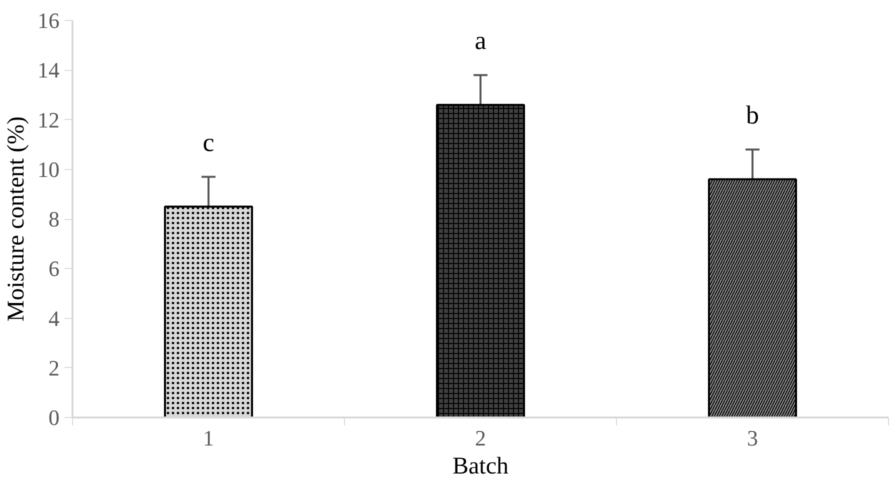 The width and height of the screenshot is (893, 482). I want to click on y-tick-label: 6, so click(54, 269).